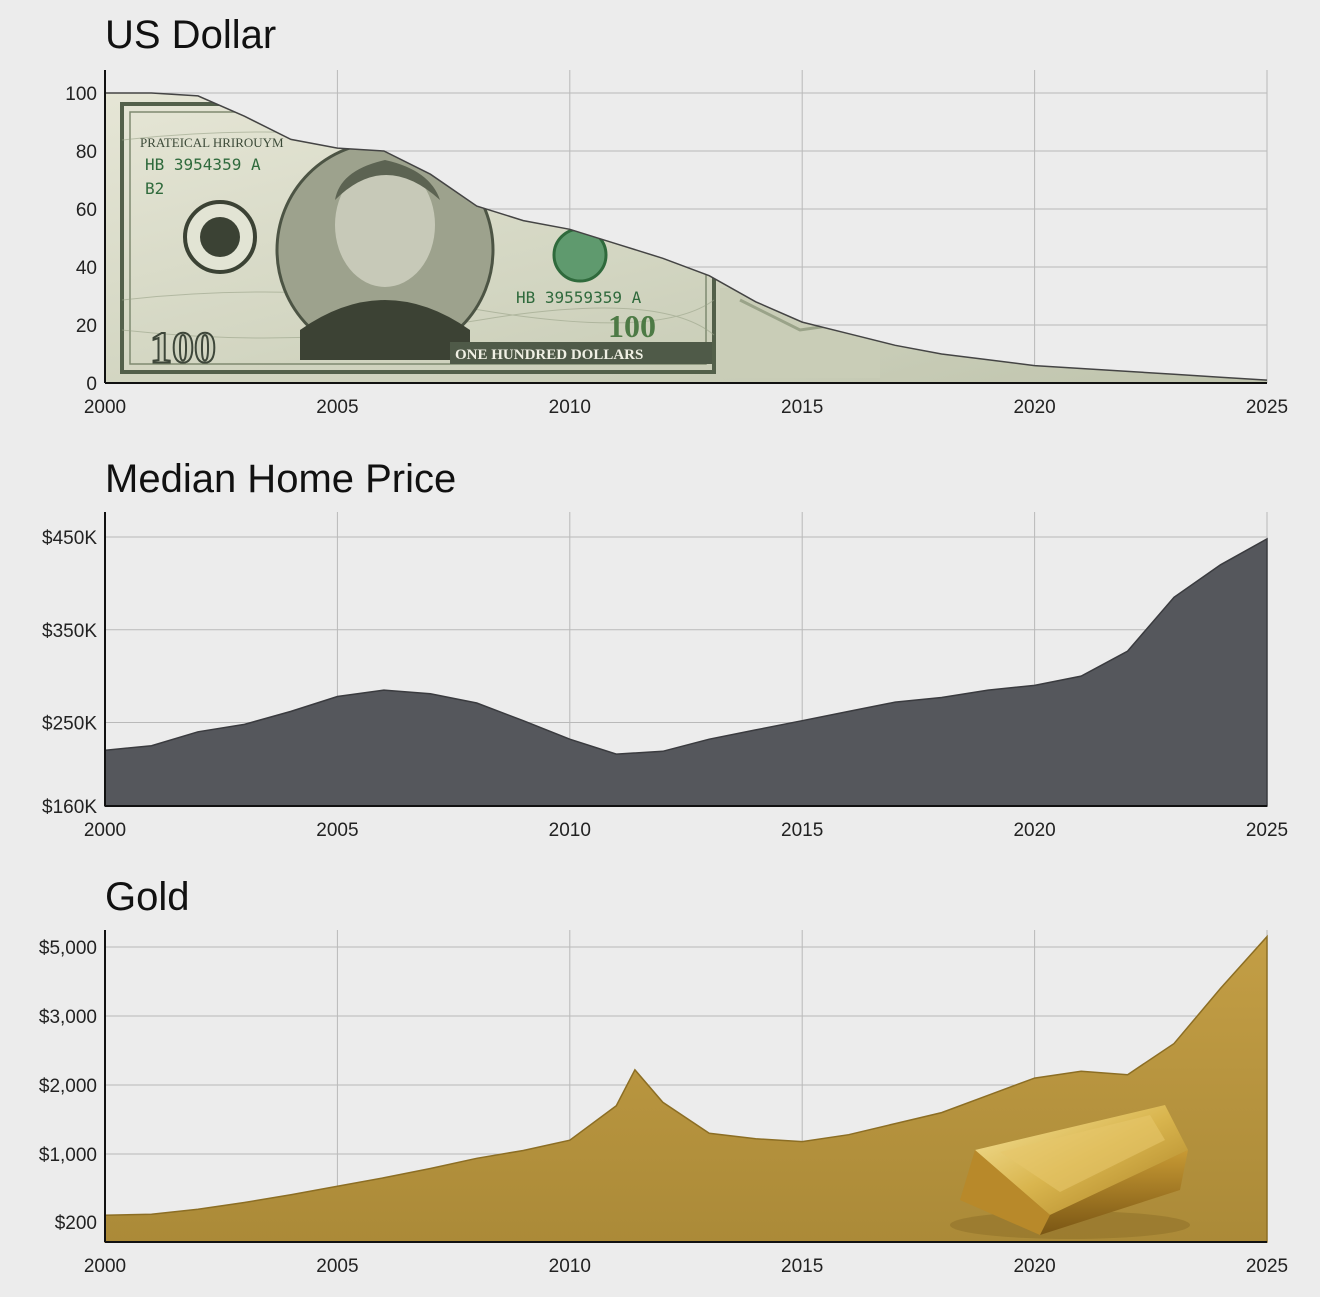 The width and height of the screenshot is (1320, 1297). I want to click on y-tick-label: 40, so click(86, 268).